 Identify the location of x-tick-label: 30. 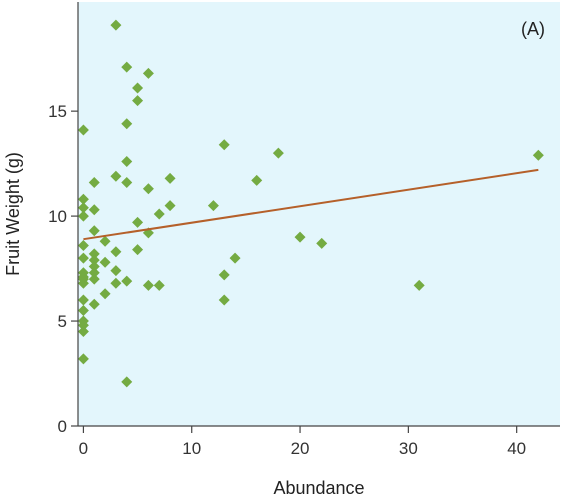
(408, 448).